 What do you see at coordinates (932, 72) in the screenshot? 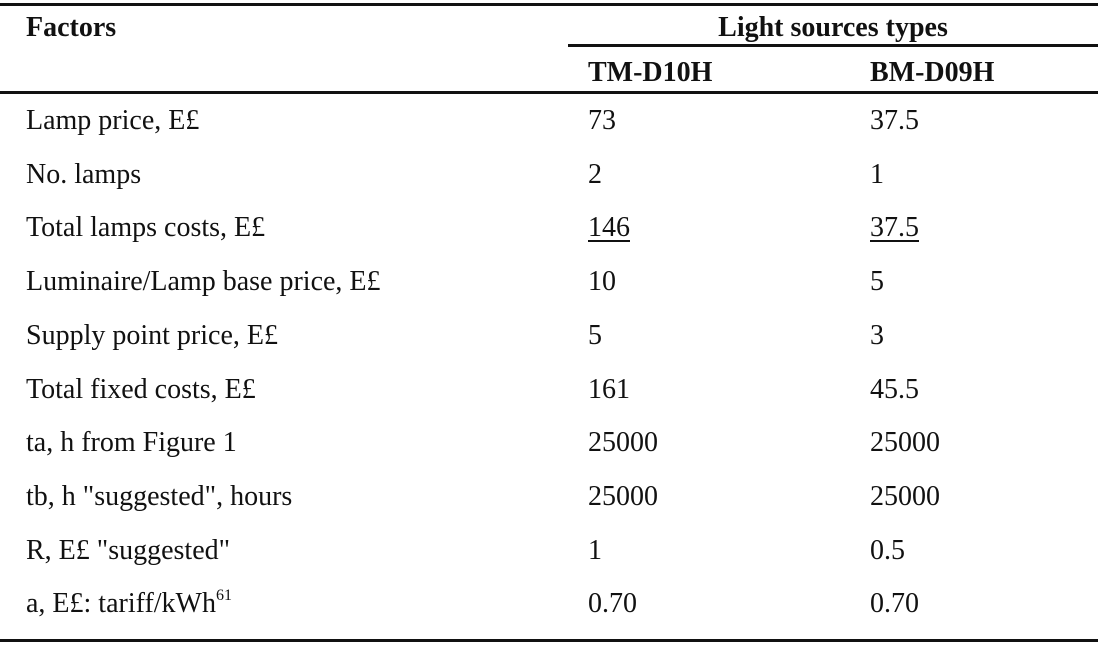
I see `column-header: BM-D09H` at bounding box center [932, 72].